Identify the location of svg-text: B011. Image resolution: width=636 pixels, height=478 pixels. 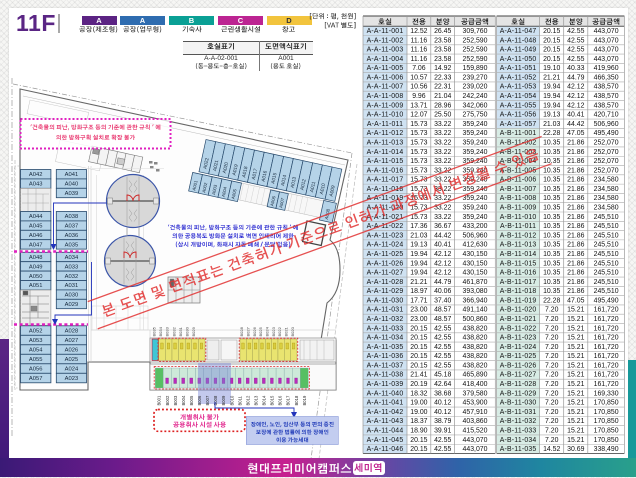
(239, 400).